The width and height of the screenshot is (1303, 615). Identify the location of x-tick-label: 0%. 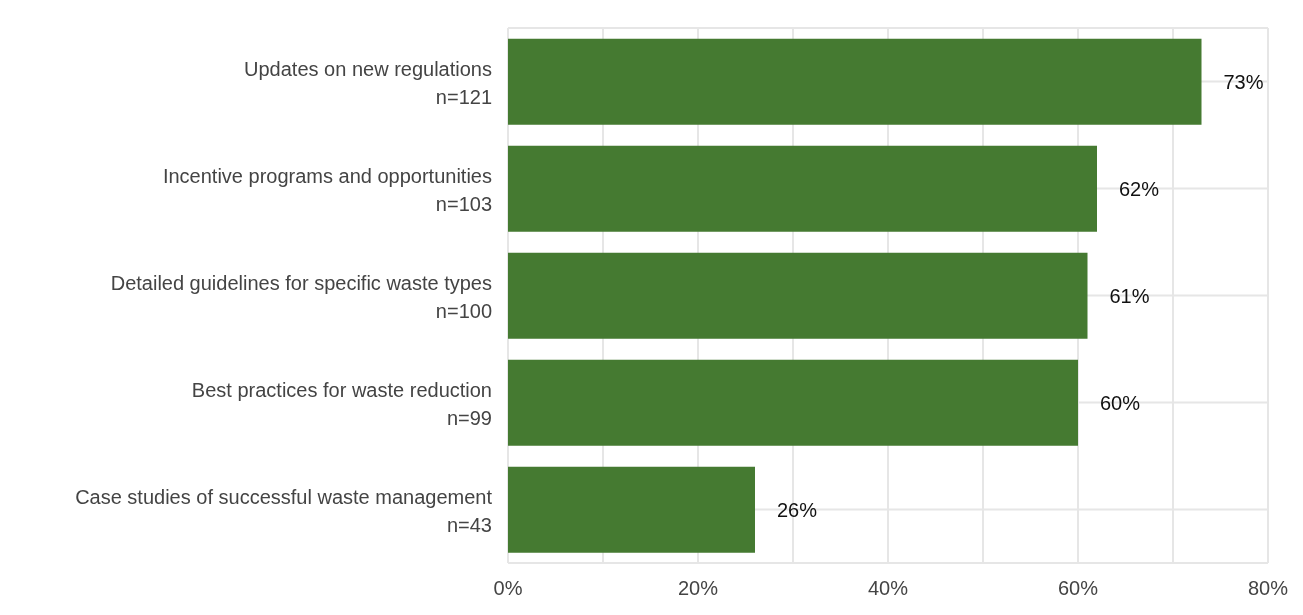
(508, 588).